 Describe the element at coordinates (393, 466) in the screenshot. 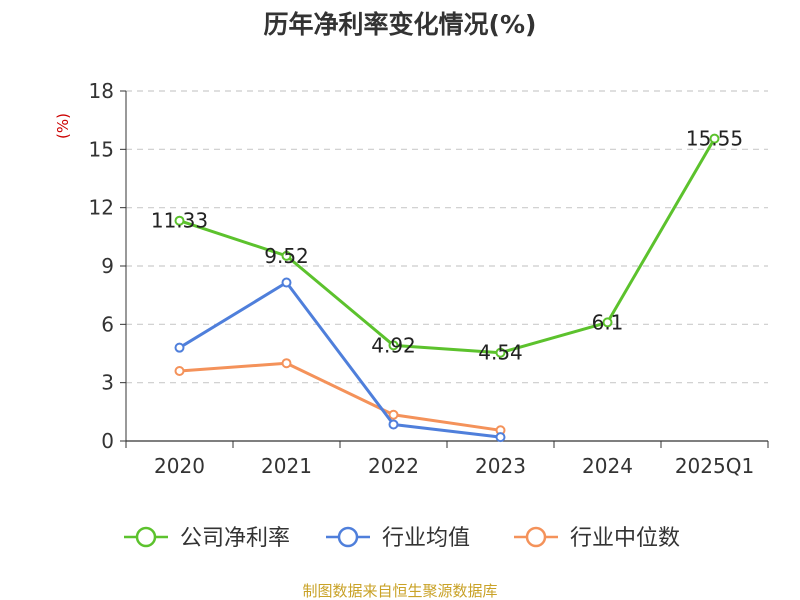

I see `x-tick-label-2022: 2022` at that location.